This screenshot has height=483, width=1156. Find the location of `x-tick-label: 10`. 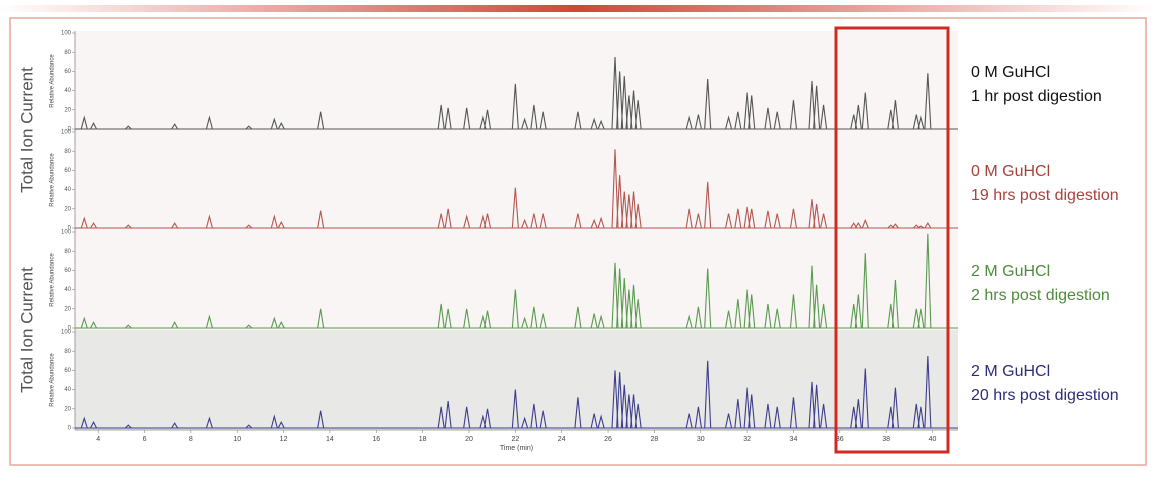

x-tick-label: 10 is located at coordinates (237, 439).